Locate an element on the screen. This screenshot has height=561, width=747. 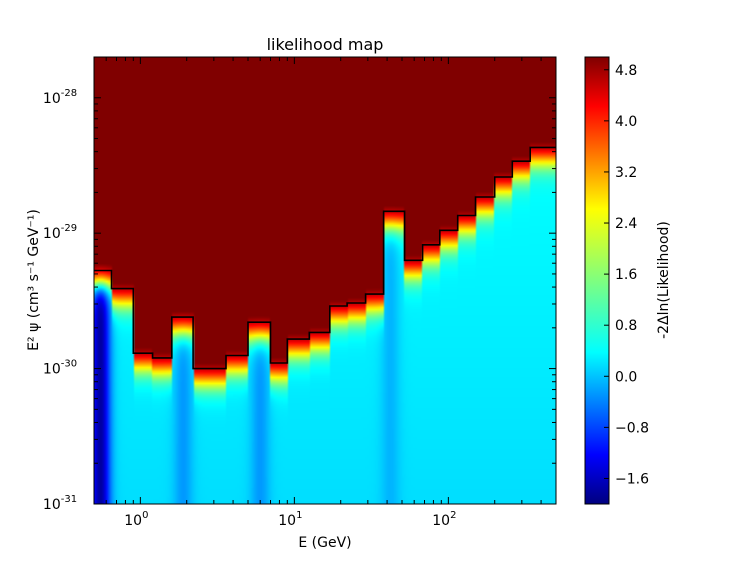
colorbar-ticks: 4.8 4.0 3.2 2.4 1.6 0.8 0.0 −0.8 −1.6 is located at coordinates (626, 275).